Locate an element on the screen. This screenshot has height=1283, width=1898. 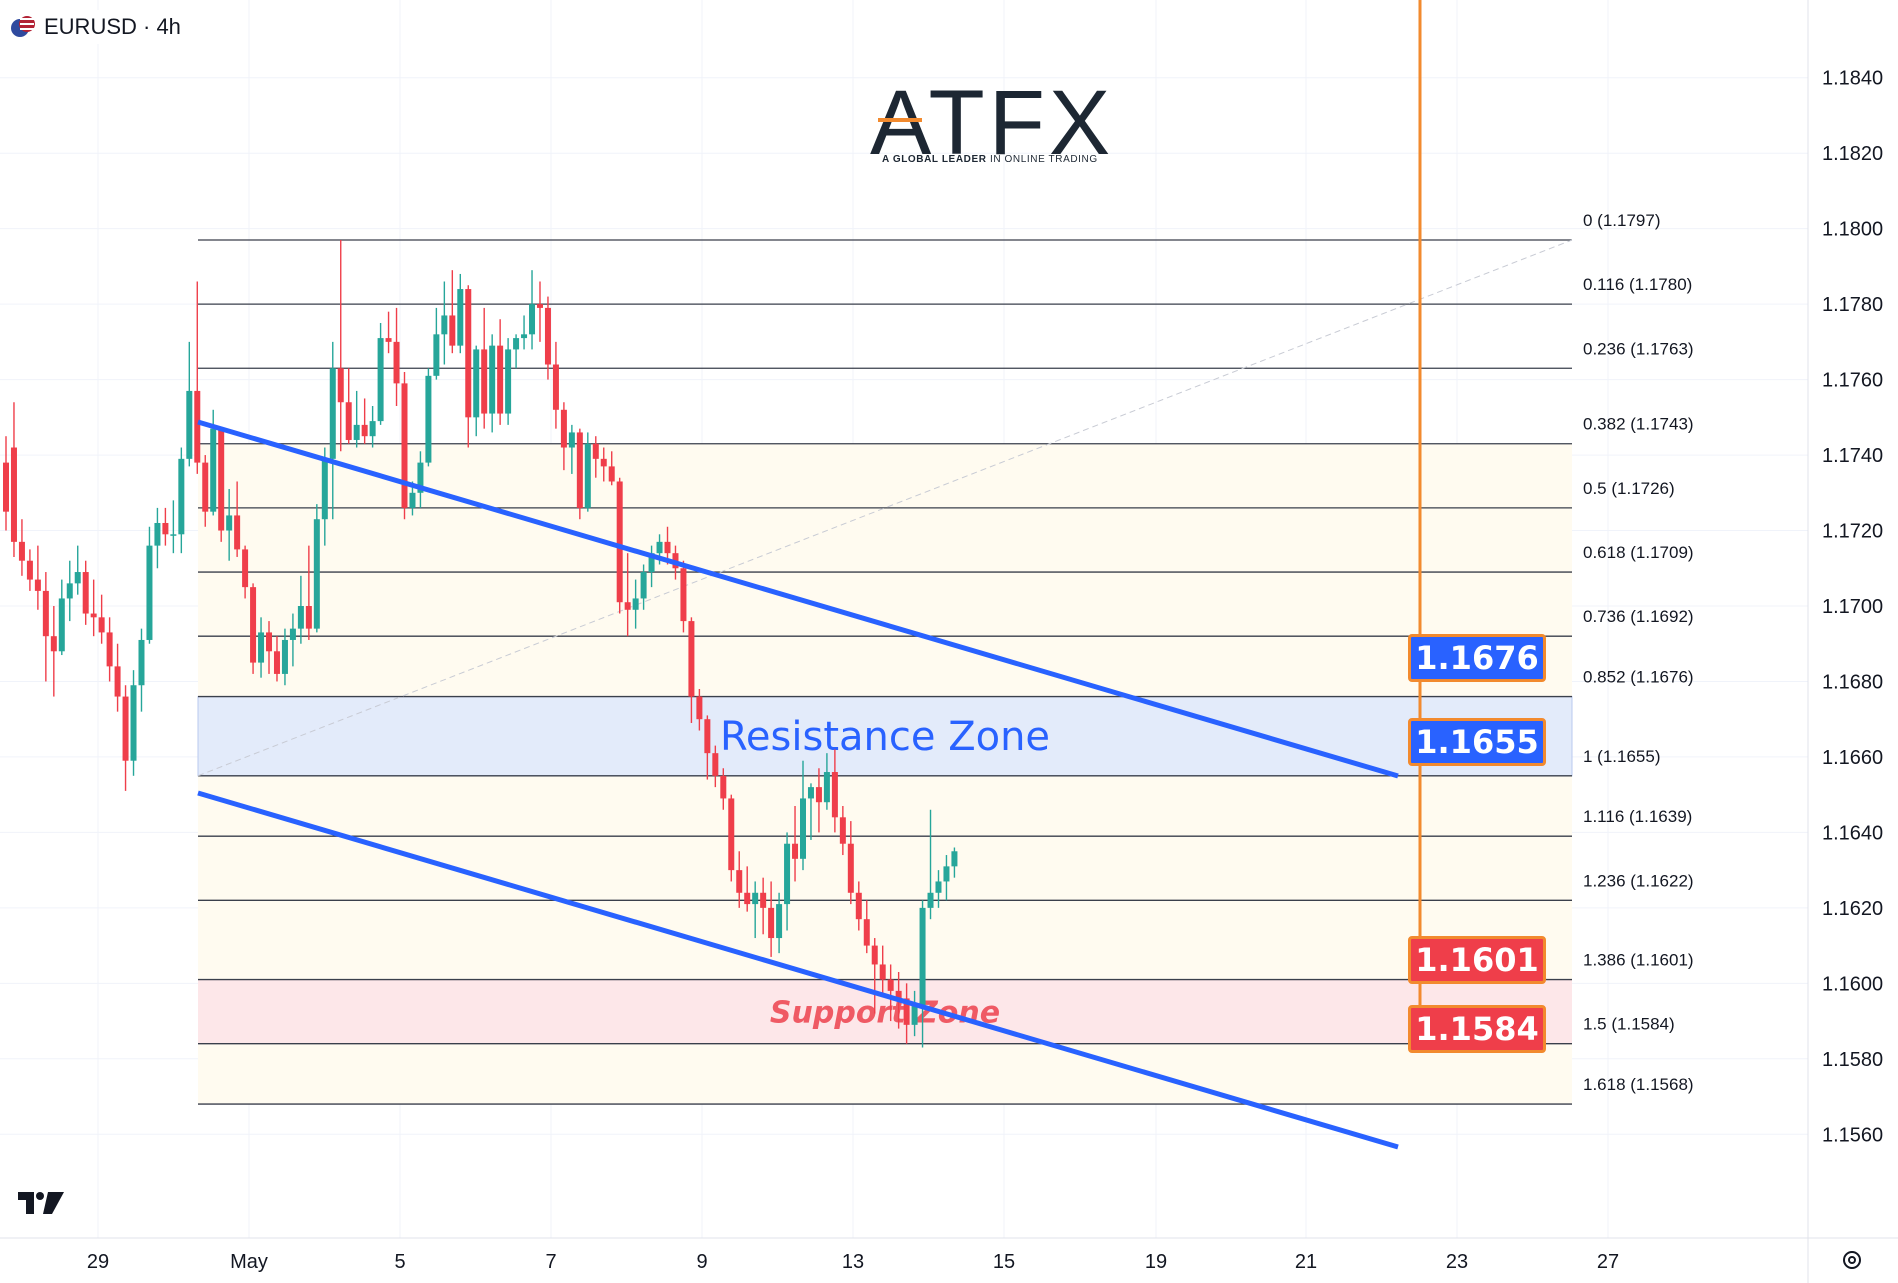
settings-gear-icon is located at coordinates (1852, 1260).